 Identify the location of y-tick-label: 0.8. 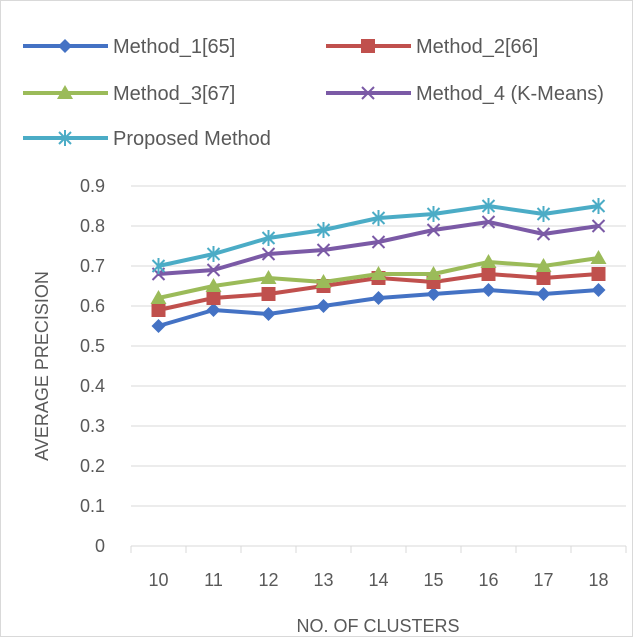
(92, 226).